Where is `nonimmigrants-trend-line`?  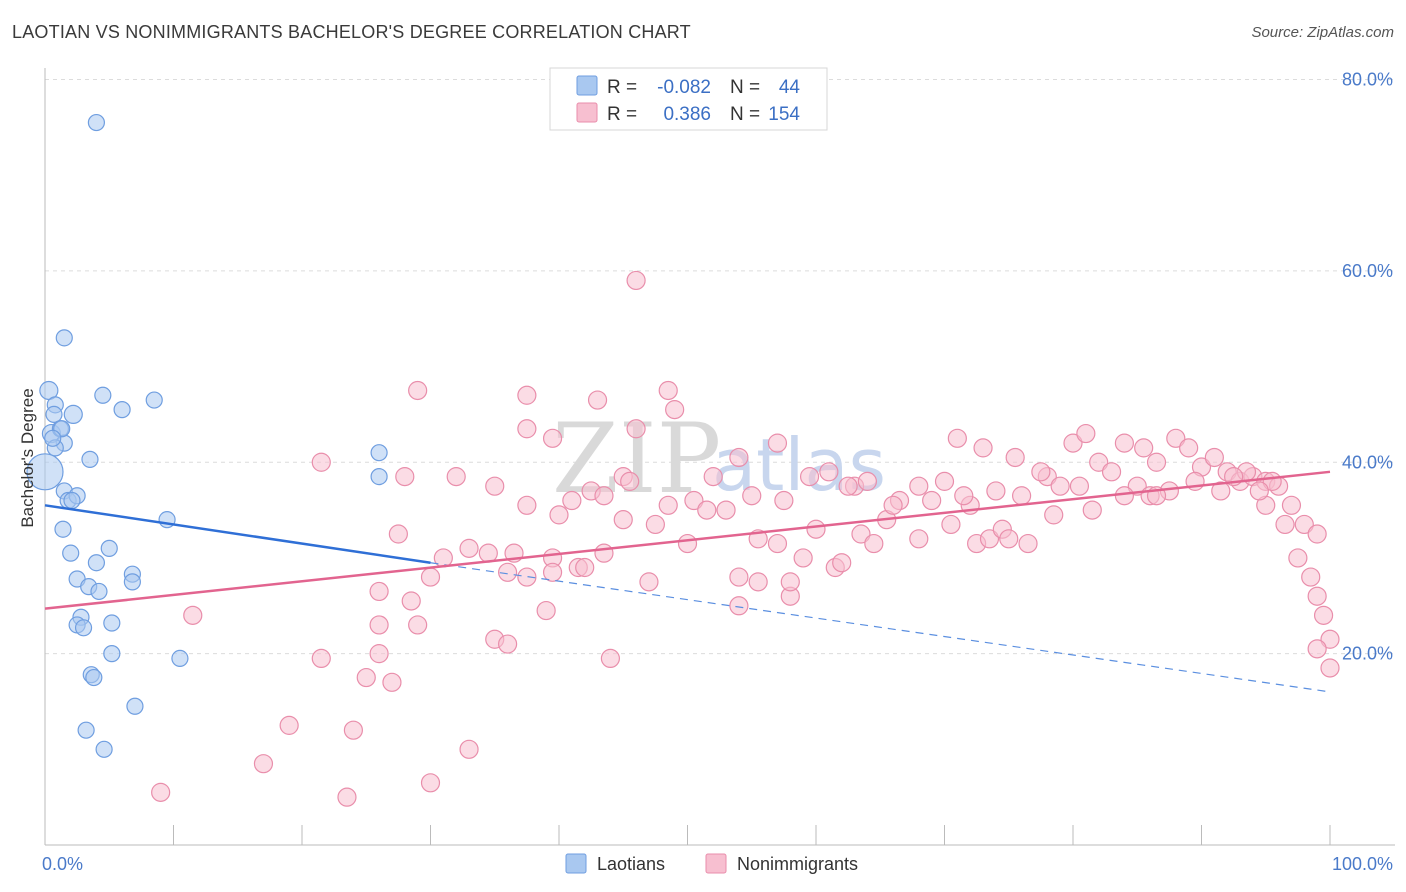
nonimmigrants-trend-line is located at coordinates (687, 540).